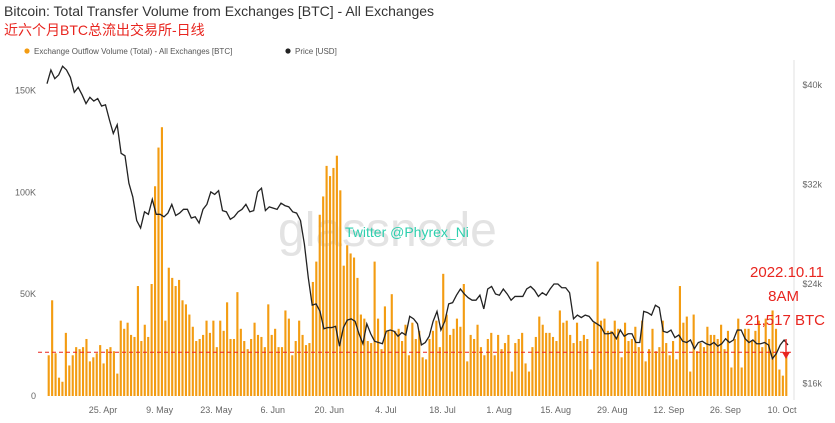 The height and width of the screenshot is (423, 835). Describe the element at coordinates (104, 30) in the screenshot. I see `chart-subtitle: 近六个月BTC总流出交易所-日线` at that location.